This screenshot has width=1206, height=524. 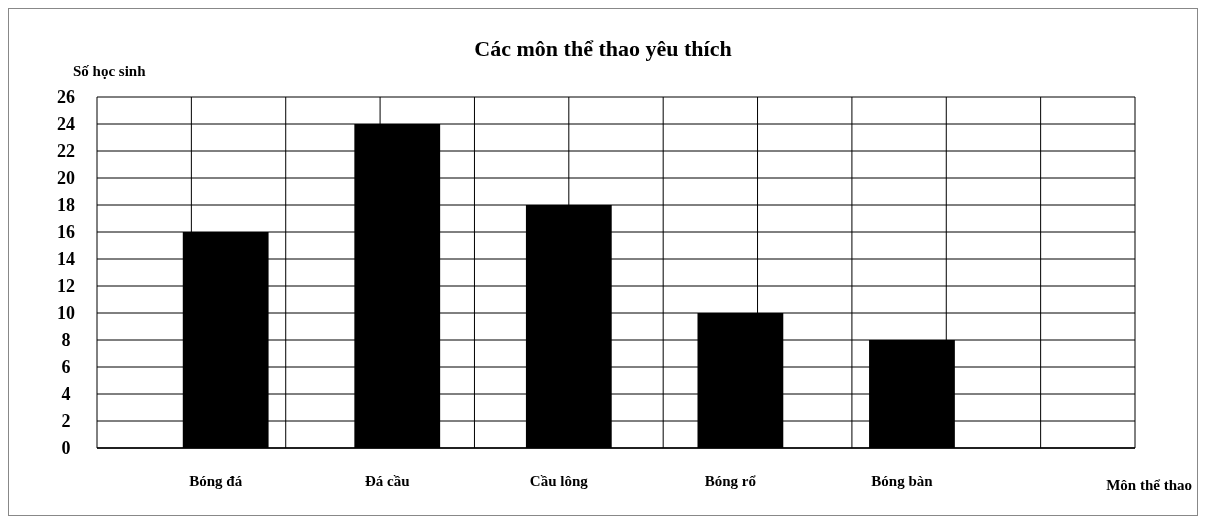 I want to click on y-tick-label: 0, so click(x=66, y=448).